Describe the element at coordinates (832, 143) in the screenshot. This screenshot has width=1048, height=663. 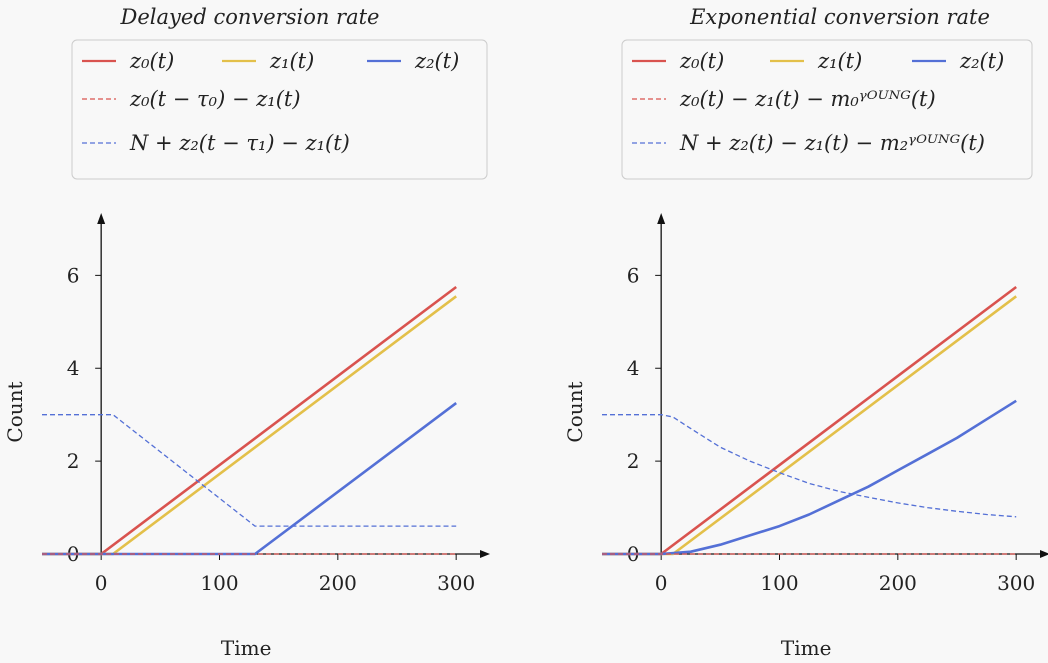
I see `legend-label-4: N + z₂(t) − z₁(t) − m₂ᵞᴼᵁᴺᴳ(t)` at that location.